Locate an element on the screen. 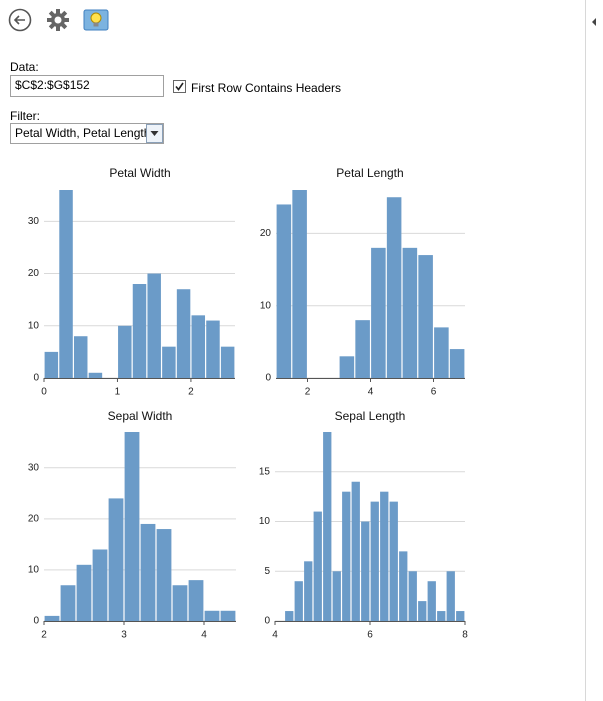 Image resolution: width=603 pixels, height=701 pixels. histogram: Sepal Length 0 5 10 15 4 6 8 is located at coordinates (363, 524).